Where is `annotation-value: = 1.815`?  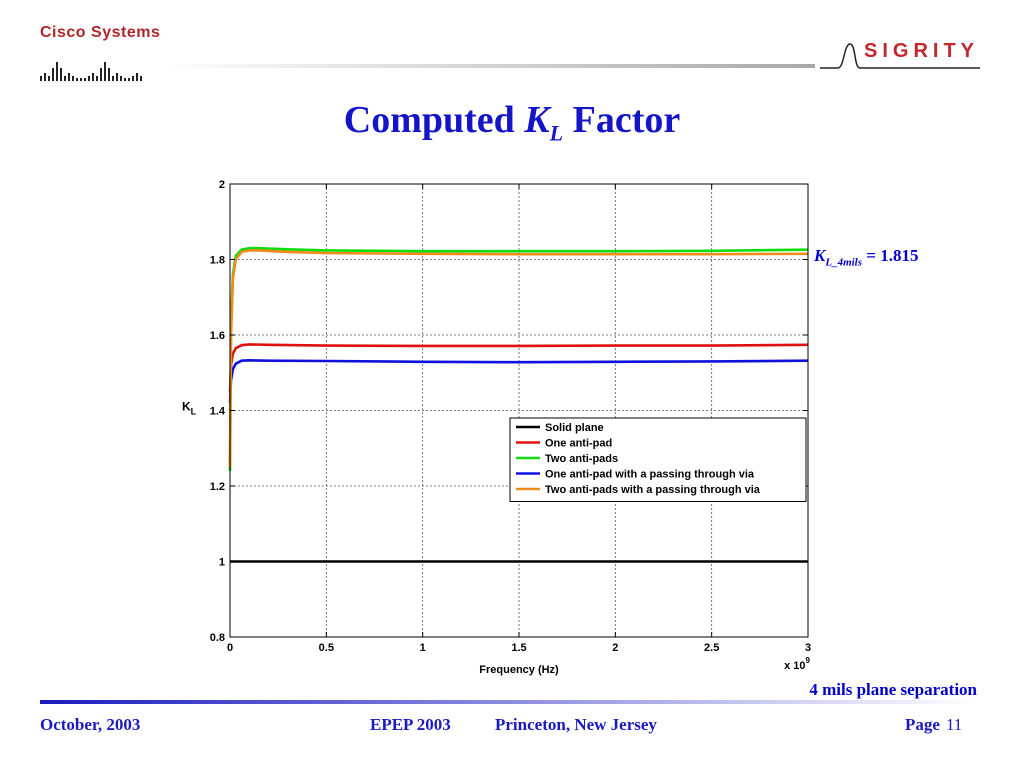 annotation-value: = 1.815 is located at coordinates (892, 255).